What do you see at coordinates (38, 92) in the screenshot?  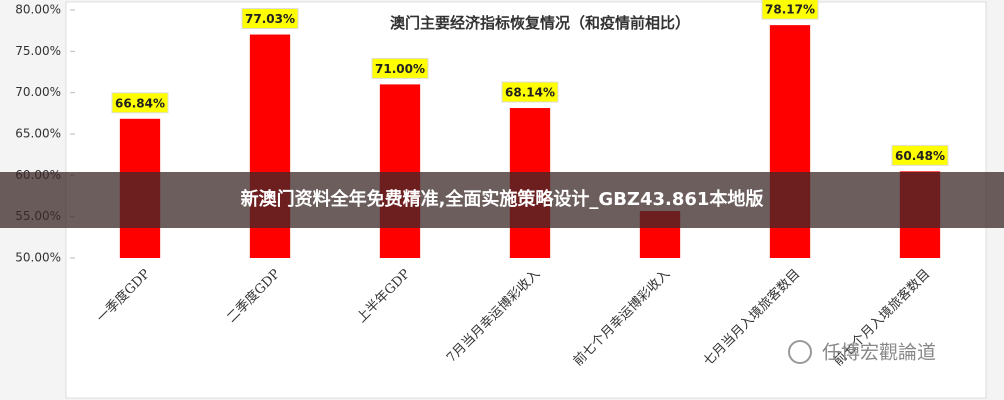 I see `y-tick-label: 70.00%` at bounding box center [38, 92].